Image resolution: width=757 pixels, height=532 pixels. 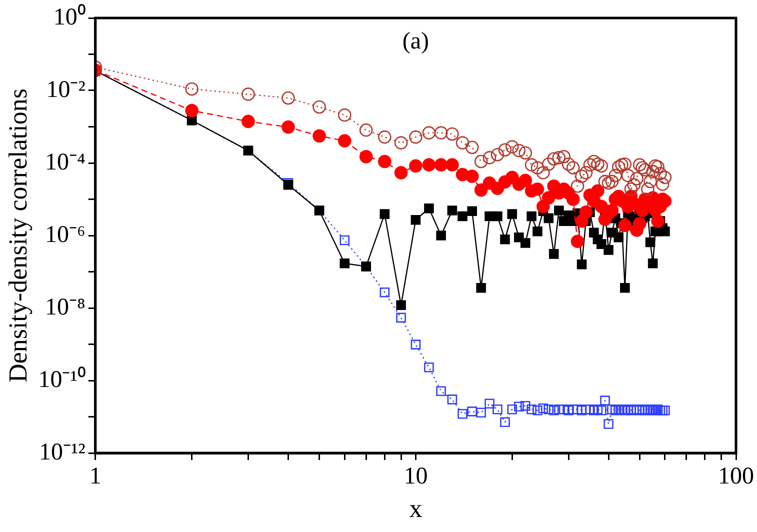 What do you see at coordinates (69, 16) in the screenshot?
I see `y-tick-label: 10⁰` at bounding box center [69, 16].